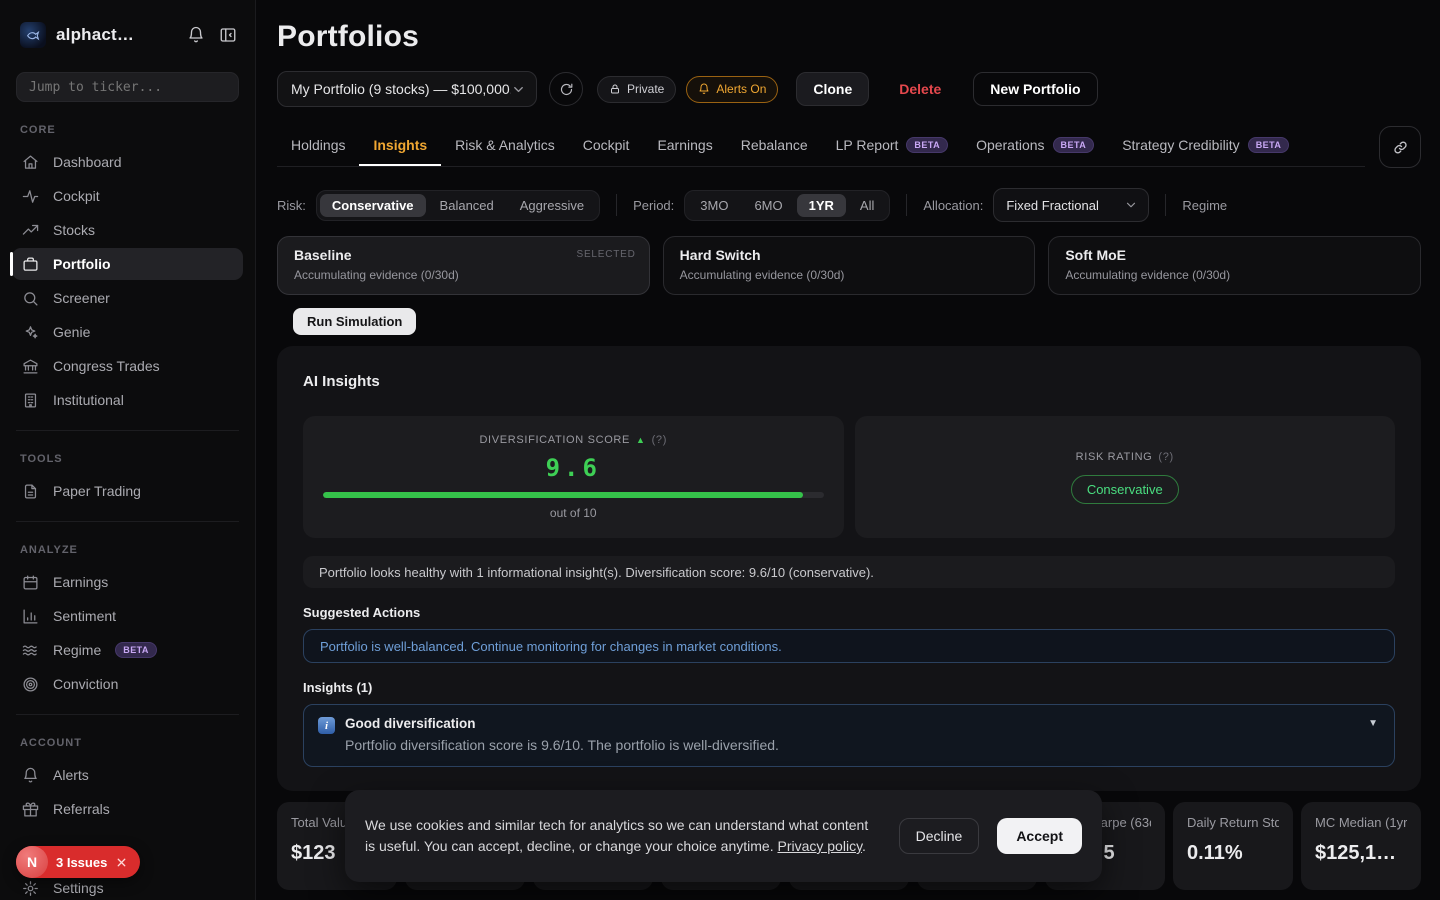 The height and width of the screenshot is (900, 1440). What do you see at coordinates (732, 89) in the screenshot?
I see `alerts-on-badge: Alerts On` at bounding box center [732, 89].